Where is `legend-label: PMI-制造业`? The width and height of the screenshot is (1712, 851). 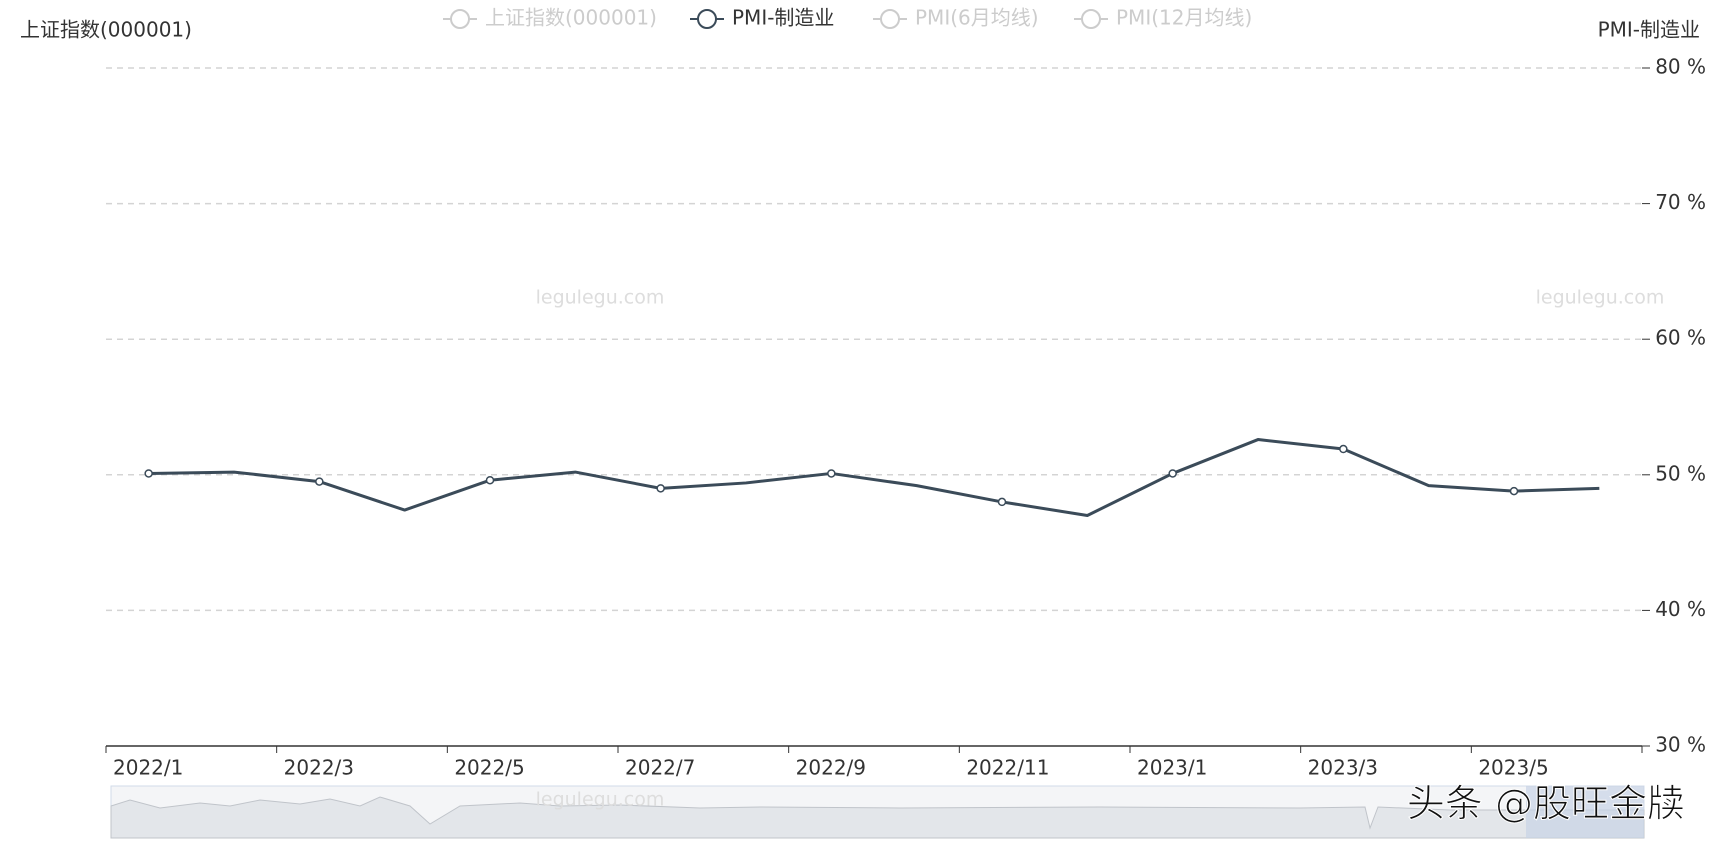
legend-label: PMI-制造业 is located at coordinates (783, 18).